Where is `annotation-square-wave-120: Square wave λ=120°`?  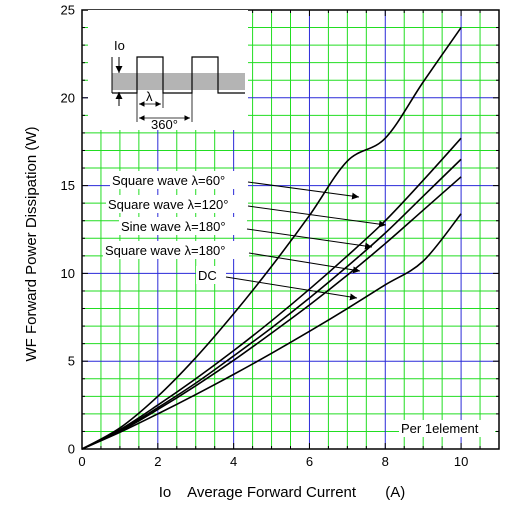
annotation-square-wave-120: Square wave λ=120° is located at coordinates (168, 204).